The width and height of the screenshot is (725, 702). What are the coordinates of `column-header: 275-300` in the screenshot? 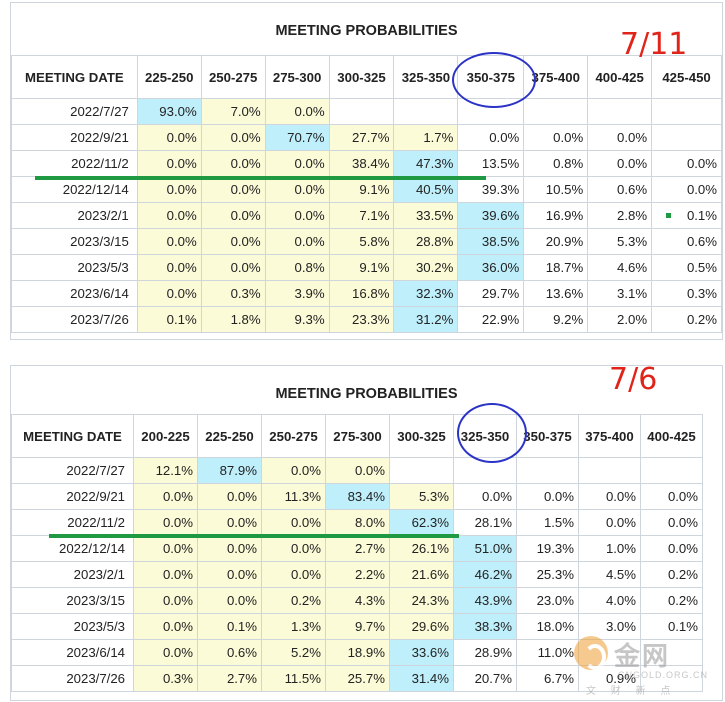 It's located at (357, 436).